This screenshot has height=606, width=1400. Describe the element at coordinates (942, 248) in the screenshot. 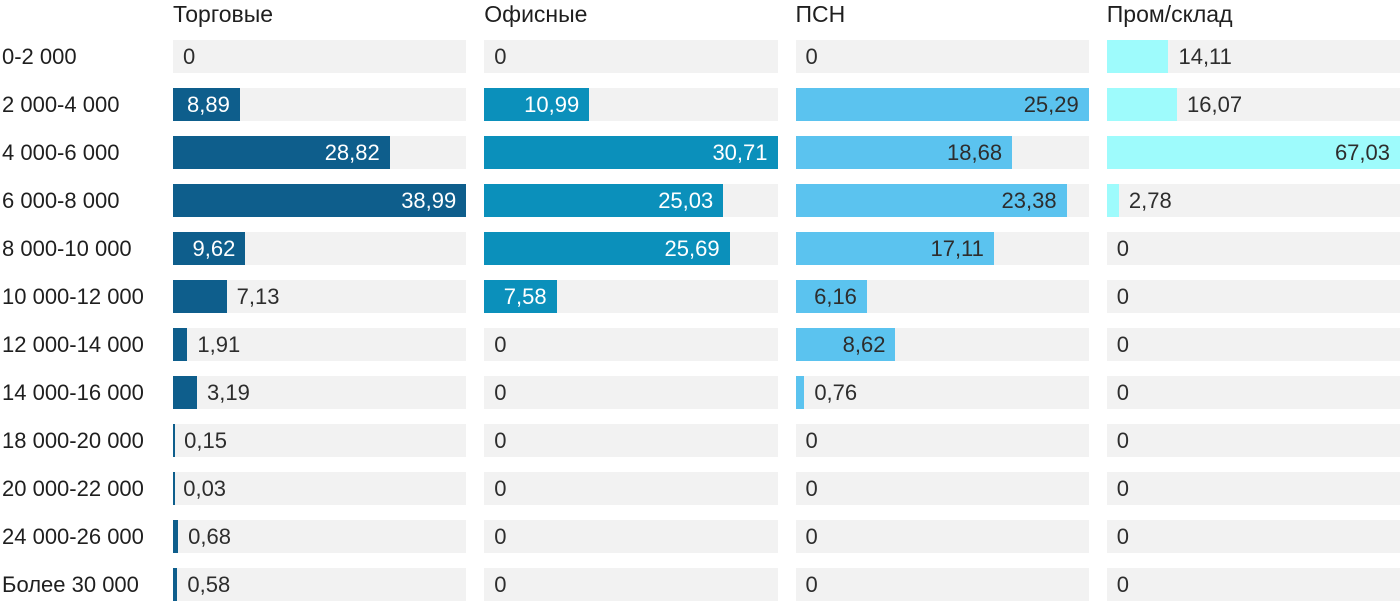

I see `bar-track: 17,11` at that location.